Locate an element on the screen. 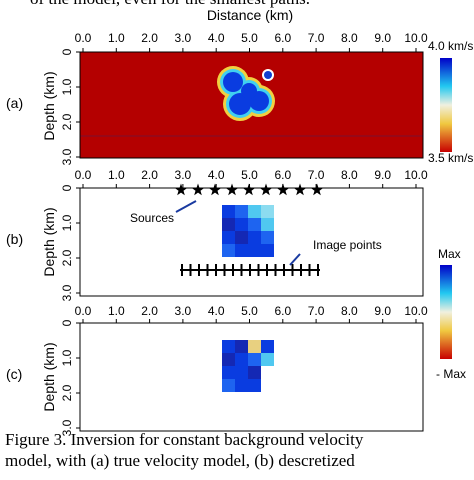 The image size is (474, 480). panel-label: (a) is located at coordinates (14, 103).